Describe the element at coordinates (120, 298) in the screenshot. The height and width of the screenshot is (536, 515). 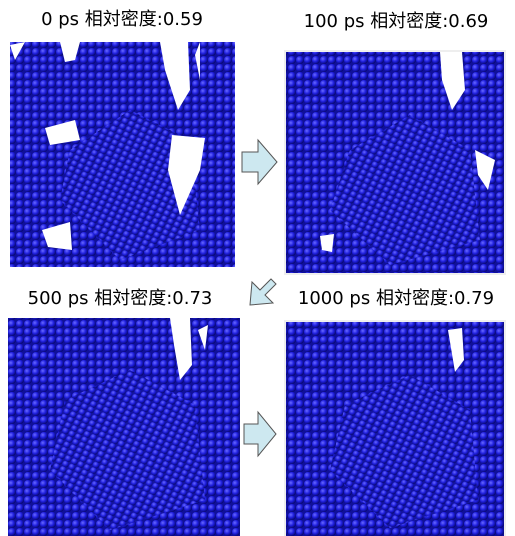
I see `panel-label: 500 ps 相対密度:0.73` at that location.